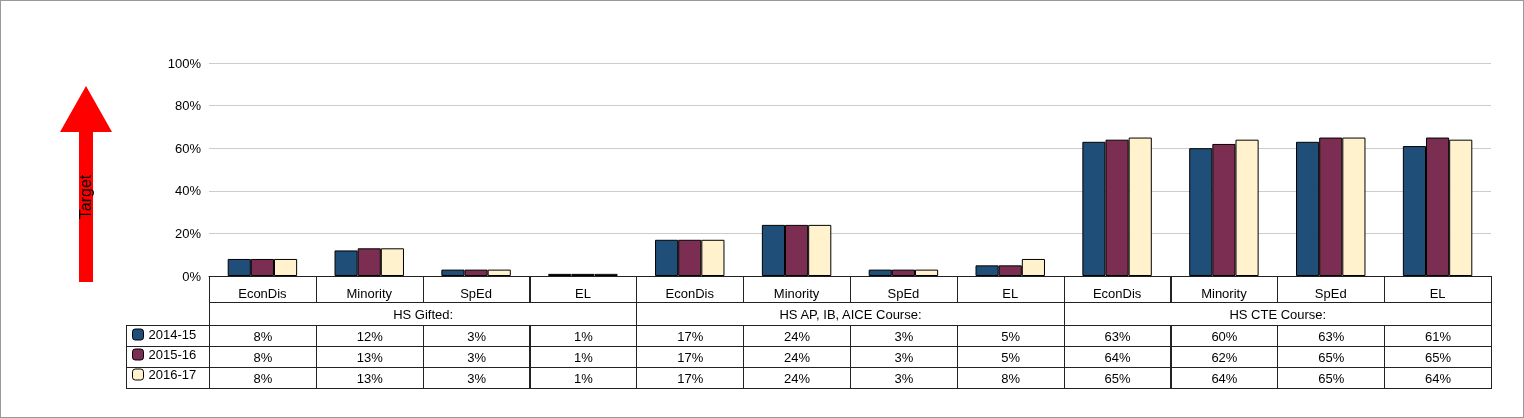 This screenshot has width=1524, height=418. Describe the element at coordinates (188, 106) in the screenshot. I see `y-tick-label: 80%` at that location.